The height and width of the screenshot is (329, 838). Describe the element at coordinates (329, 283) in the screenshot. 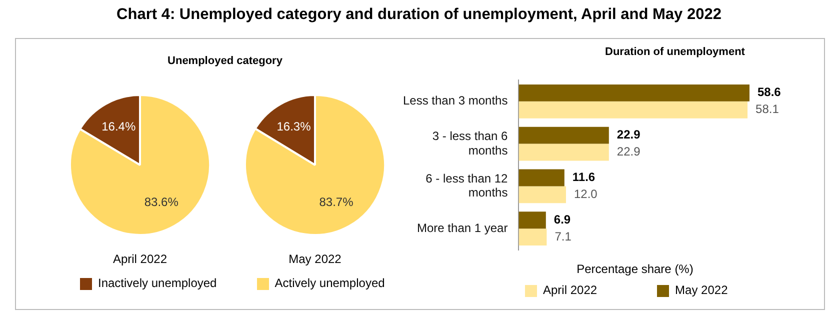

I see `legend-label: Actively unemployed` at that location.